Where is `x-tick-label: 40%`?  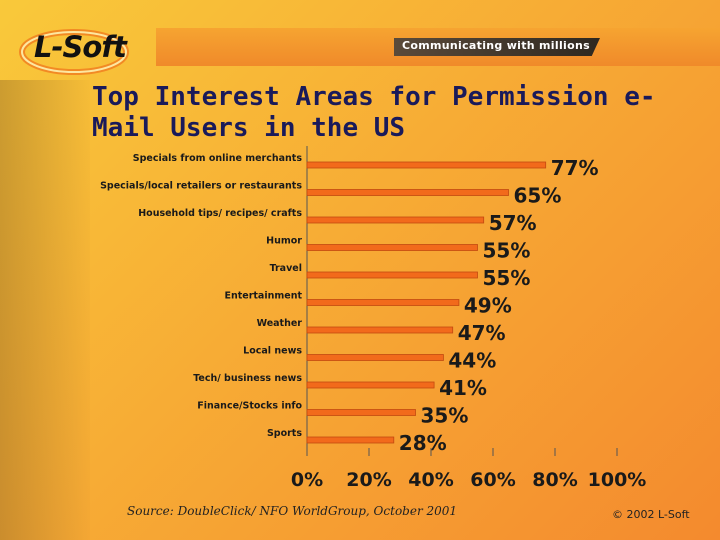 x-tick-label: 40% is located at coordinates (430, 480).